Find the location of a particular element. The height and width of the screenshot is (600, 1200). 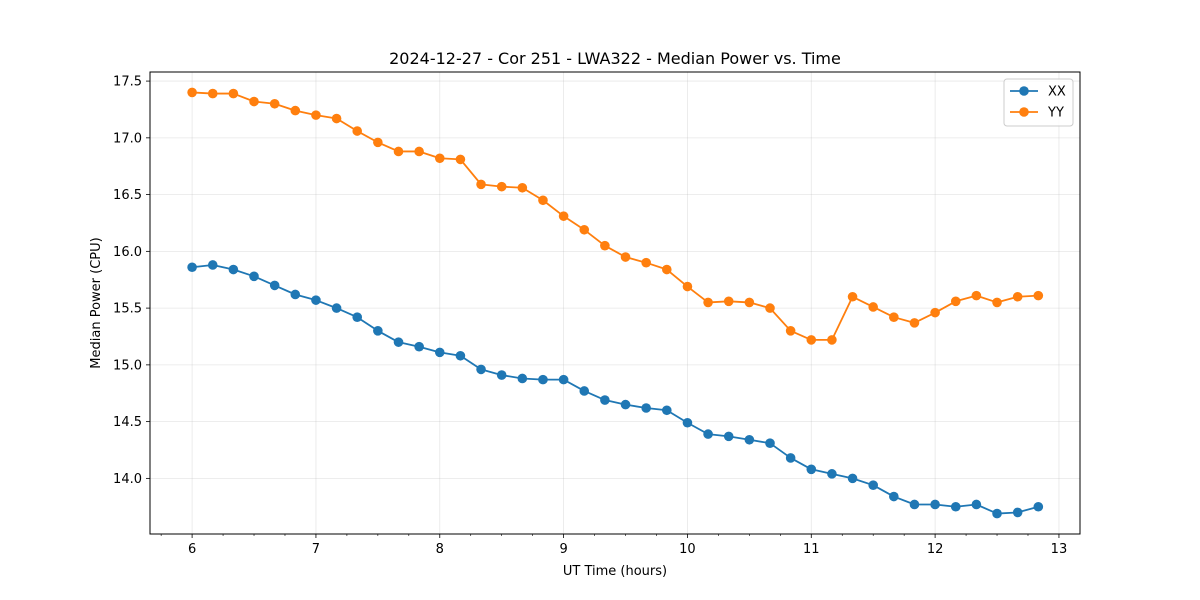

legend-label-yy: YY is located at coordinates (1055, 113).